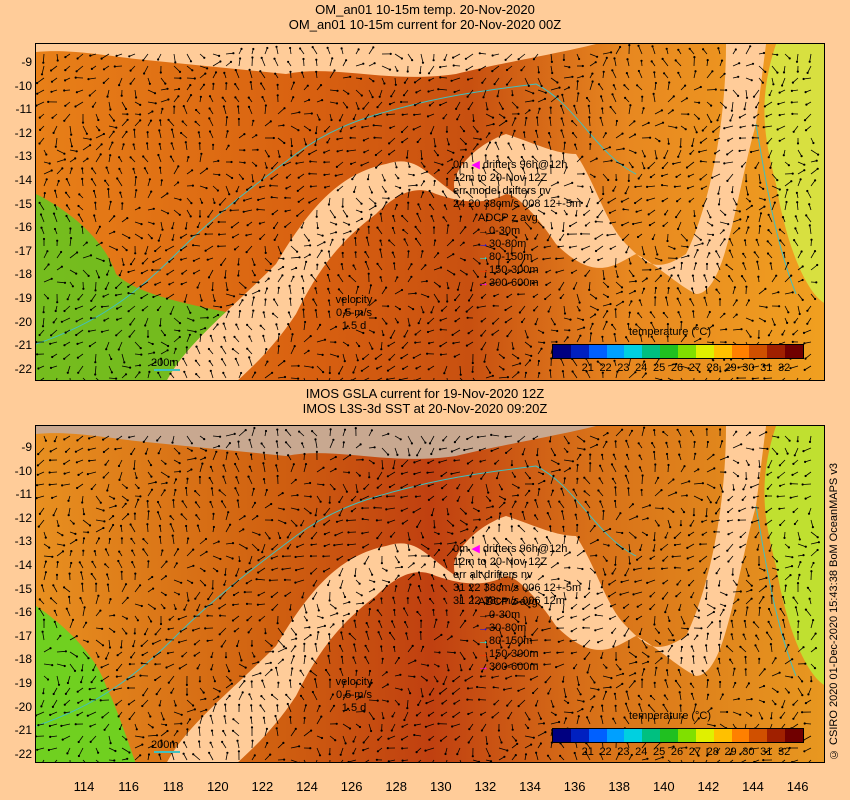  I want to click on colorbar-segment, so click(758, 351).